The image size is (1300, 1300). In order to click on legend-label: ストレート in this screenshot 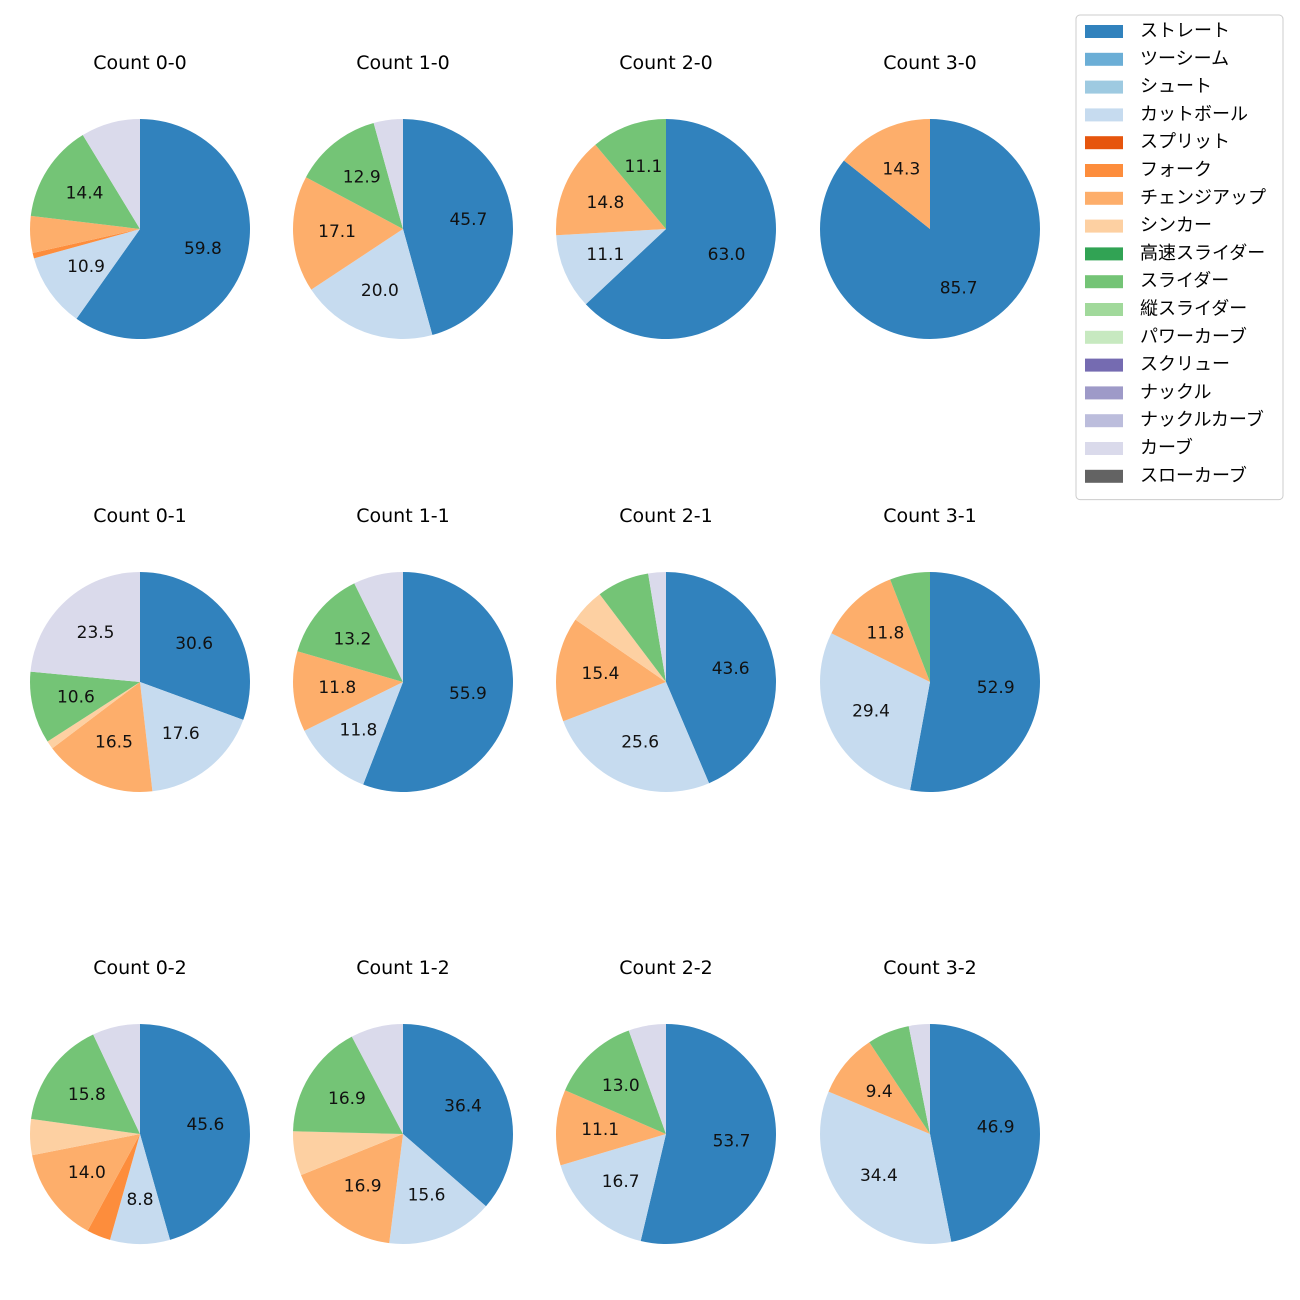, I will do `click(1185, 31)`.